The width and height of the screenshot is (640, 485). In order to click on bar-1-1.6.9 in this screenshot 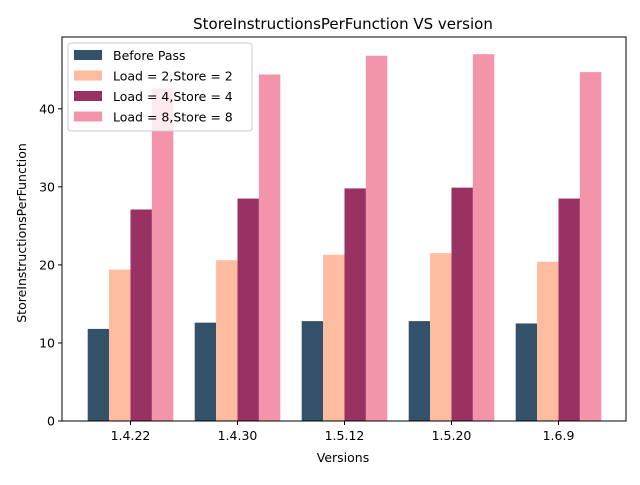, I will do `click(526, 372)`.